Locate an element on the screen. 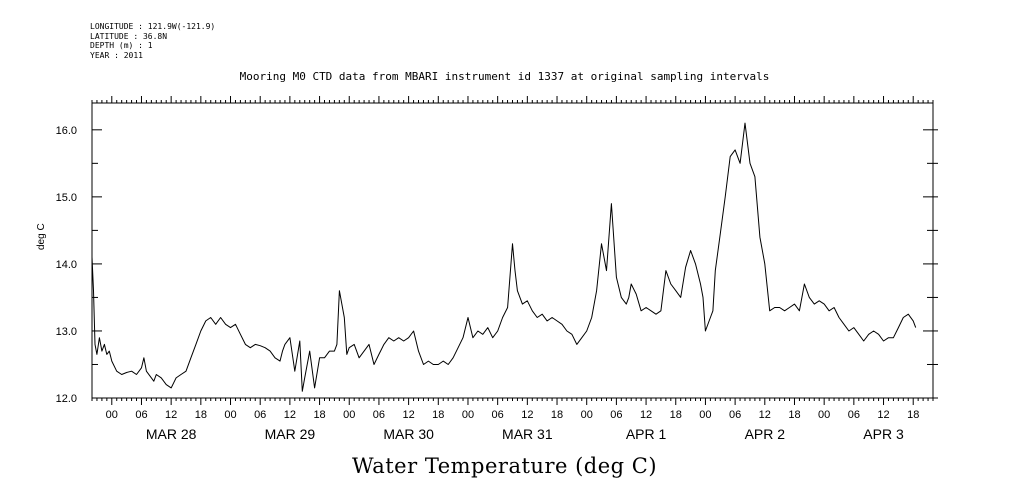 The height and width of the screenshot is (504, 1009). x-axis-title: Water Temperature (deg C) is located at coordinates (504, 466).